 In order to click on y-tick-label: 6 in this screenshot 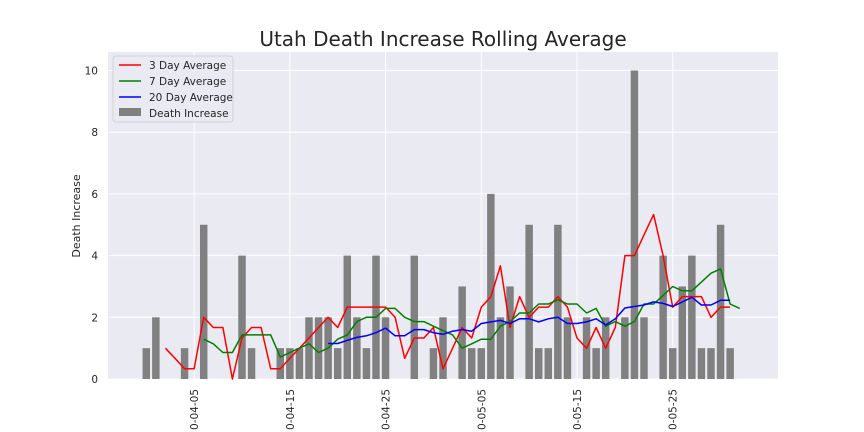, I will do `click(94, 195)`.